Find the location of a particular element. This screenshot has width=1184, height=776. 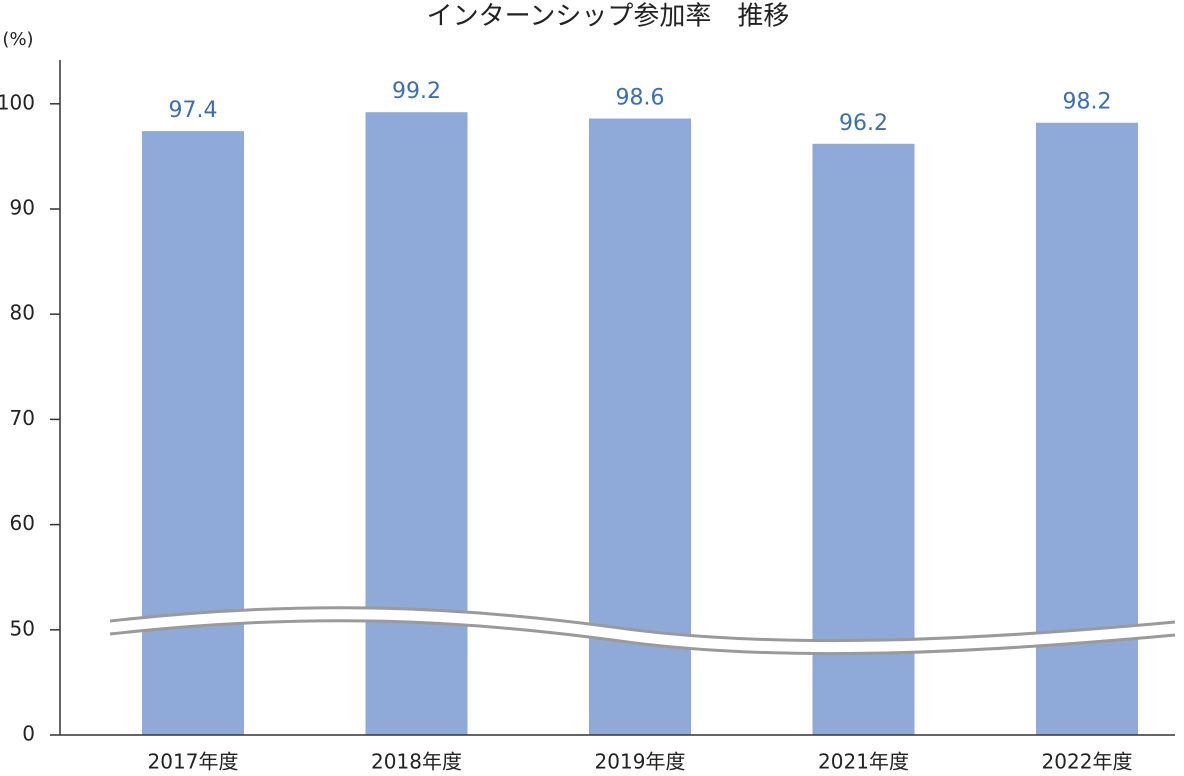

axis-break is located at coordinates (642, 631).